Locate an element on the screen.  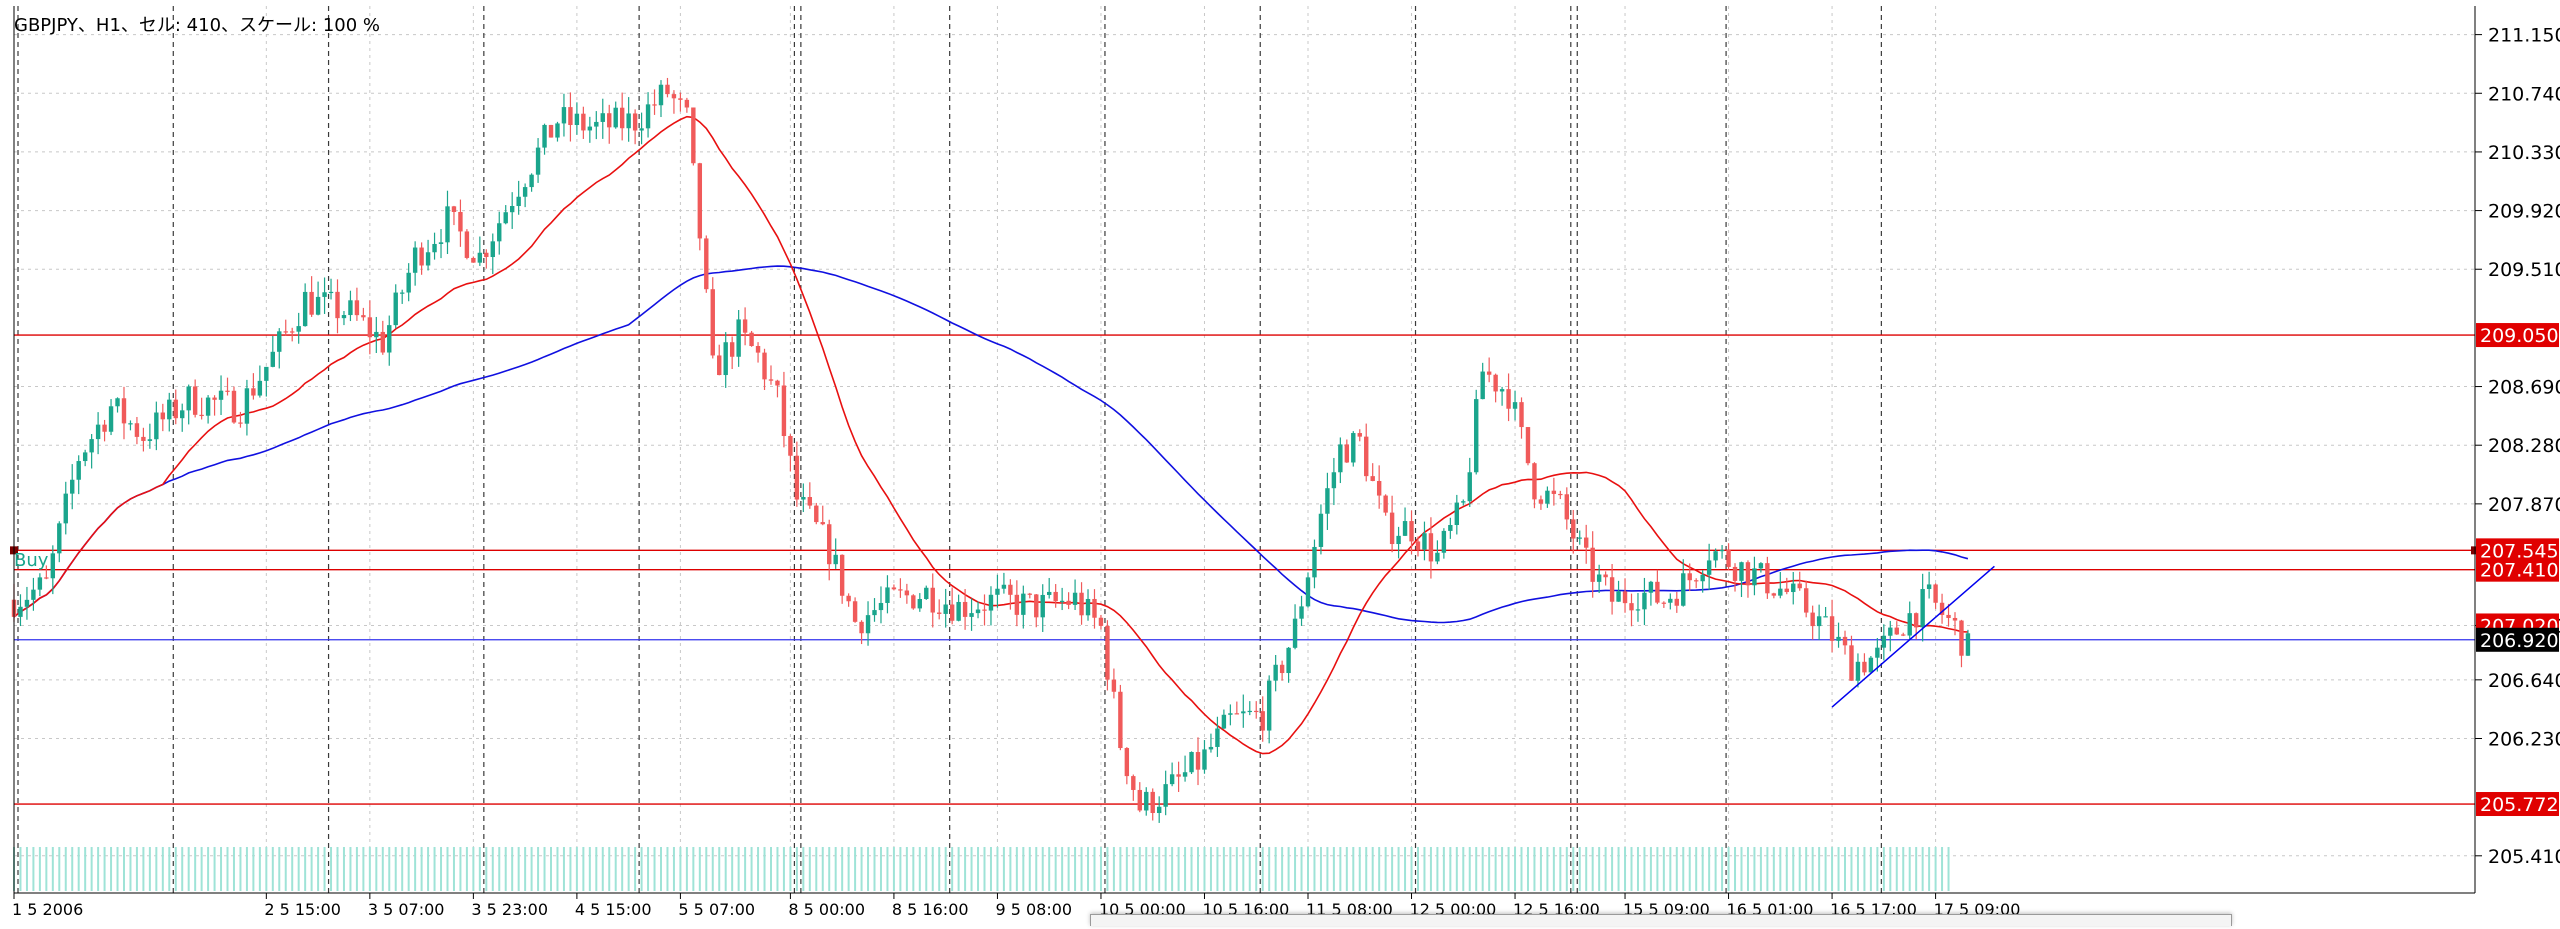
trendline-layer is located at coordinates (1913, 636).